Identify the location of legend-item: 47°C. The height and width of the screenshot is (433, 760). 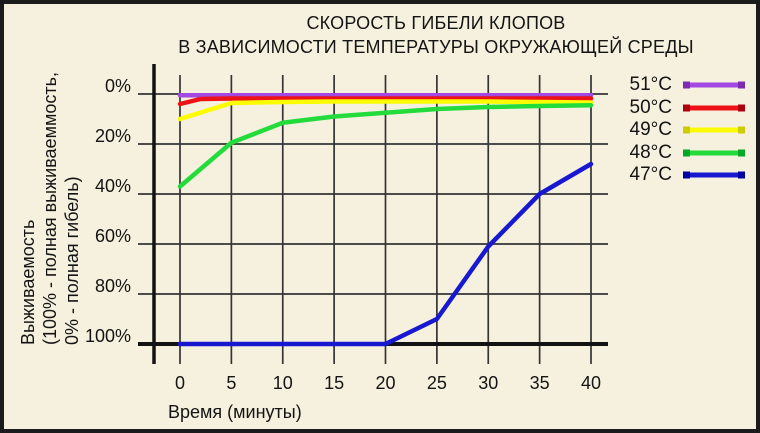
(682, 175).